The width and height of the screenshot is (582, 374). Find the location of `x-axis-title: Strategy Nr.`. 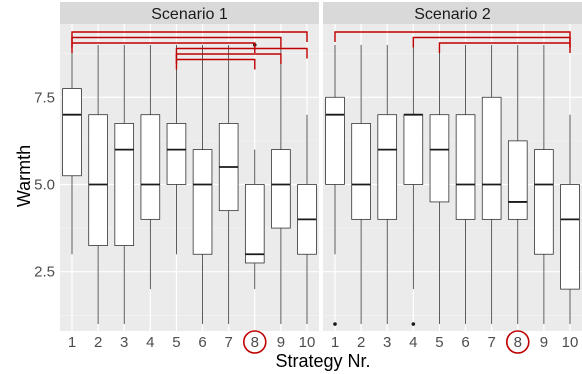

x-axis-title: Strategy Nr. is located at coordinates (322, 361).